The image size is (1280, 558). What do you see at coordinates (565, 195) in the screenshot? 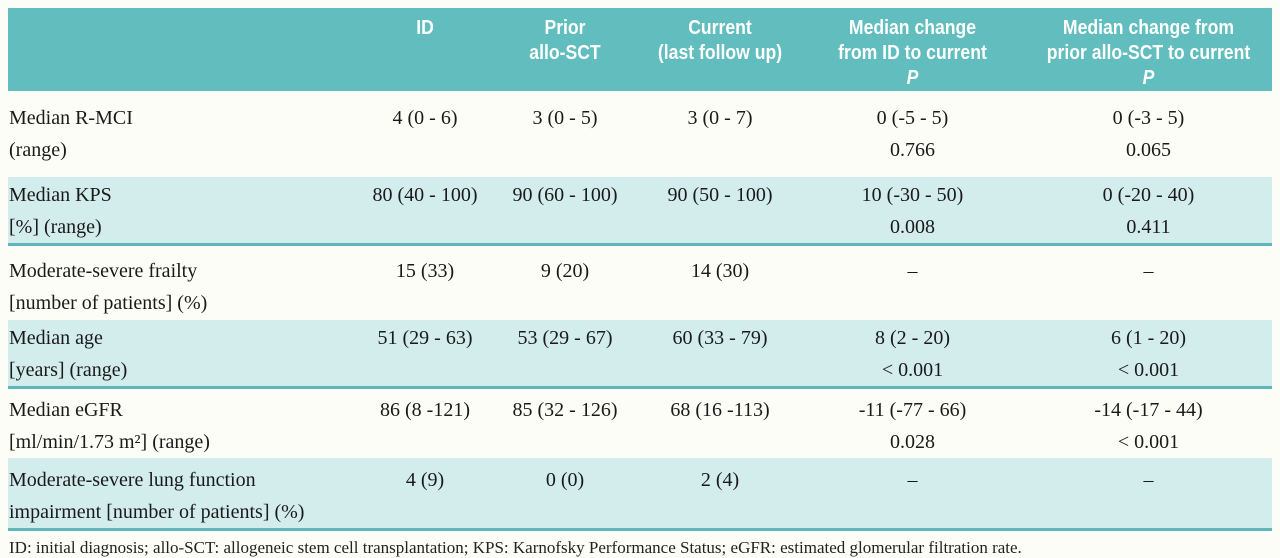
I see `cell-value: 90 (60 - 100)` at bounding box center [565, 195].